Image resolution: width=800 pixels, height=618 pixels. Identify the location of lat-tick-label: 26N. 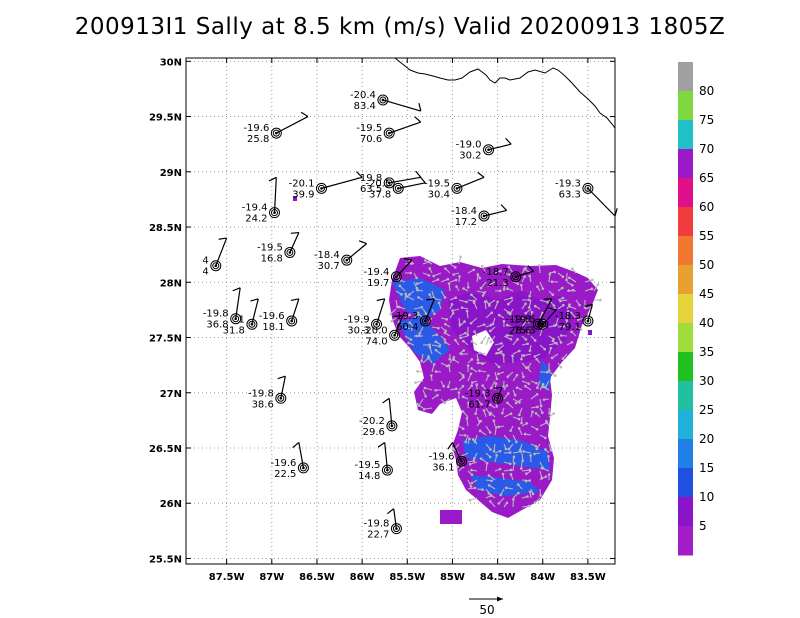
(171, 504).